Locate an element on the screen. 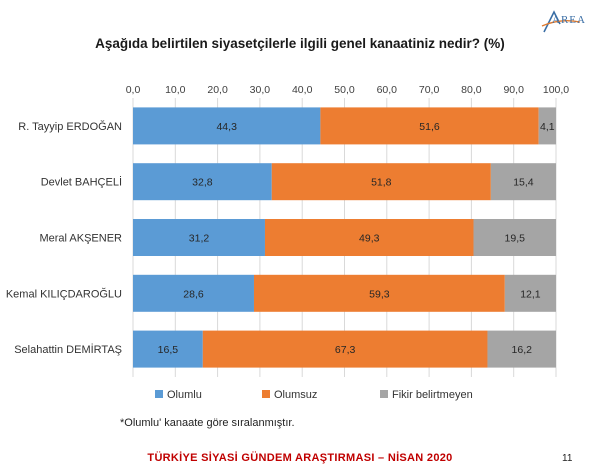  x-tick-label: 20,0 is located at coordinates (217, 90).